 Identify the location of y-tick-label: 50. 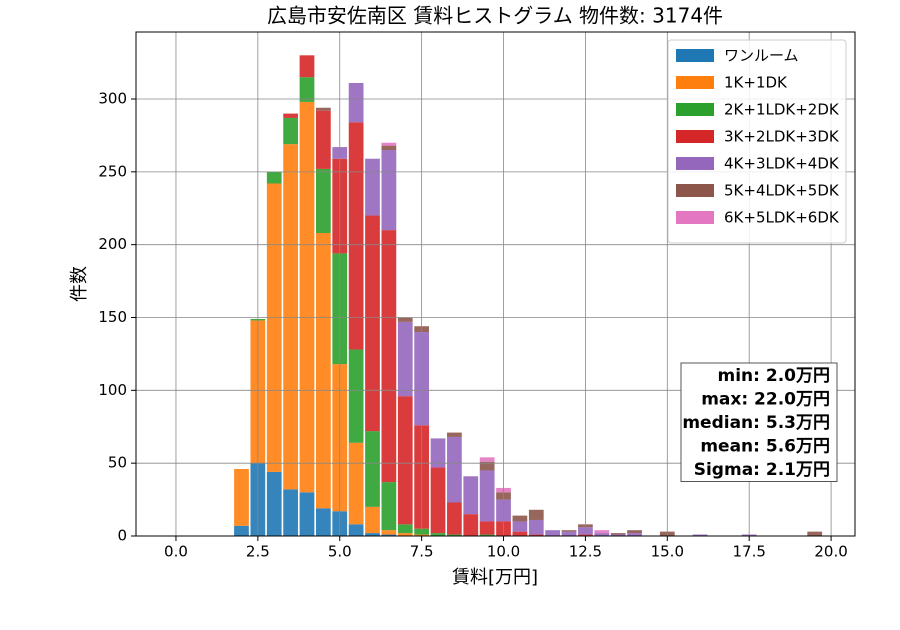
(117, 463).